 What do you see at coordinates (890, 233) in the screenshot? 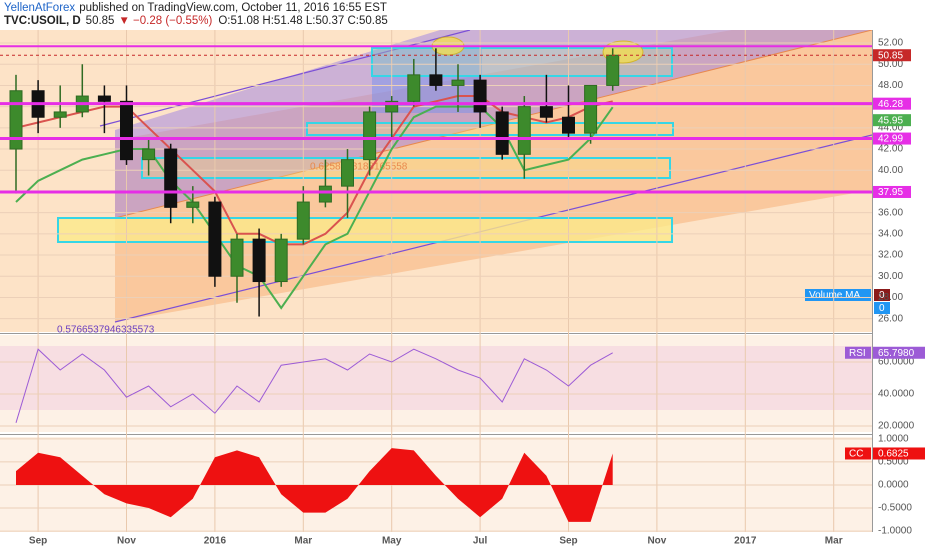
I see `y-tick-label: 34.00` at bounding box center [890, 233].